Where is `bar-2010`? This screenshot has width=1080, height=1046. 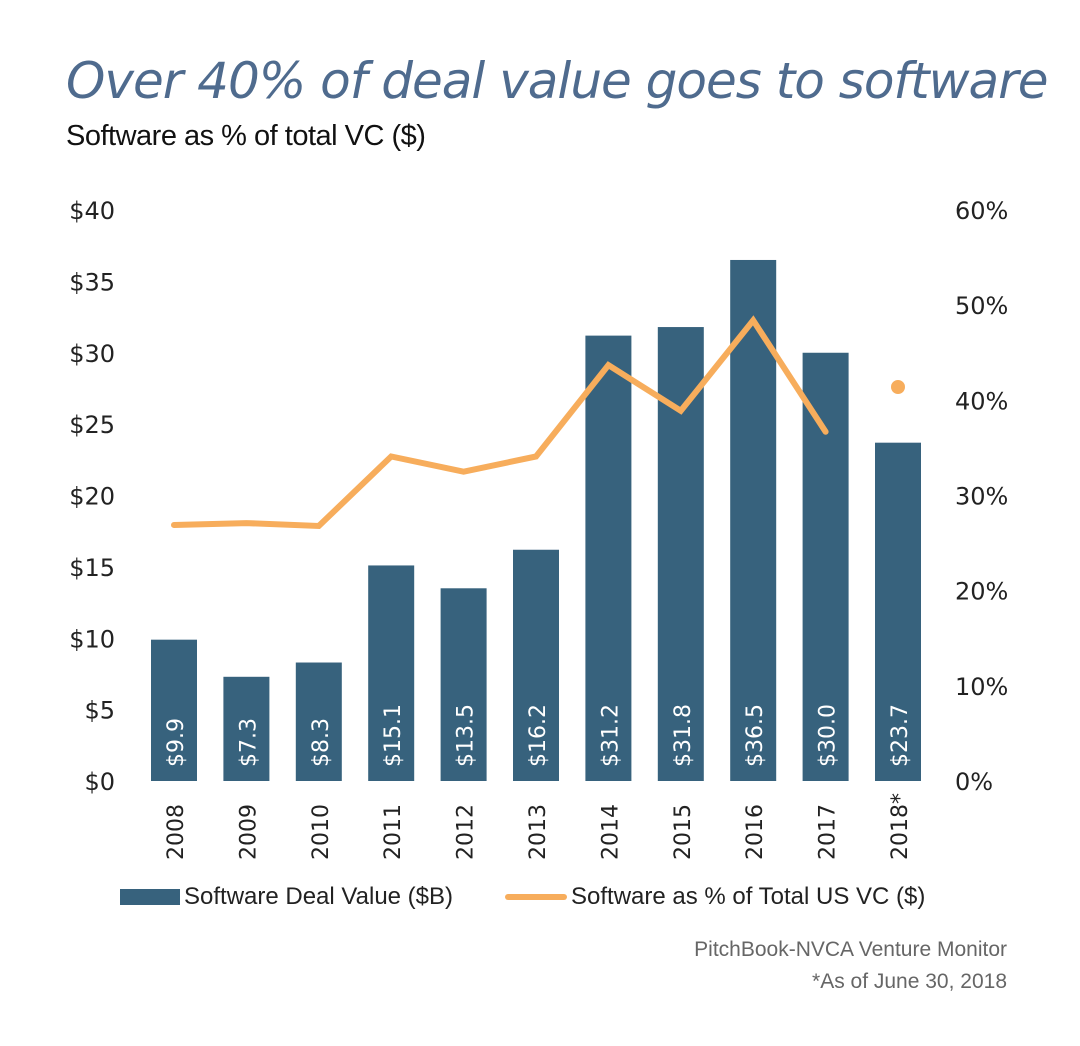 bar-2010 is located at coordinates (318, 721).